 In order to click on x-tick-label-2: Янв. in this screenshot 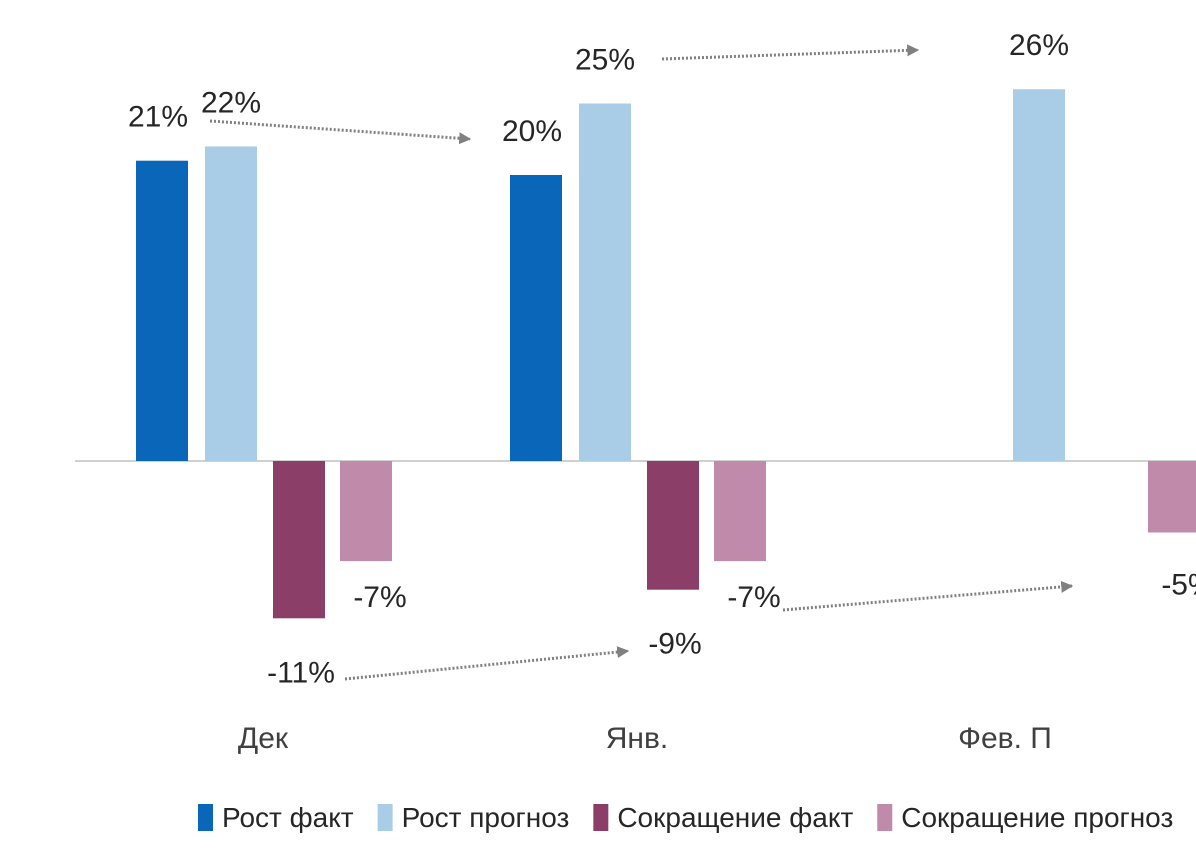, I will do `click(637, 738)`.